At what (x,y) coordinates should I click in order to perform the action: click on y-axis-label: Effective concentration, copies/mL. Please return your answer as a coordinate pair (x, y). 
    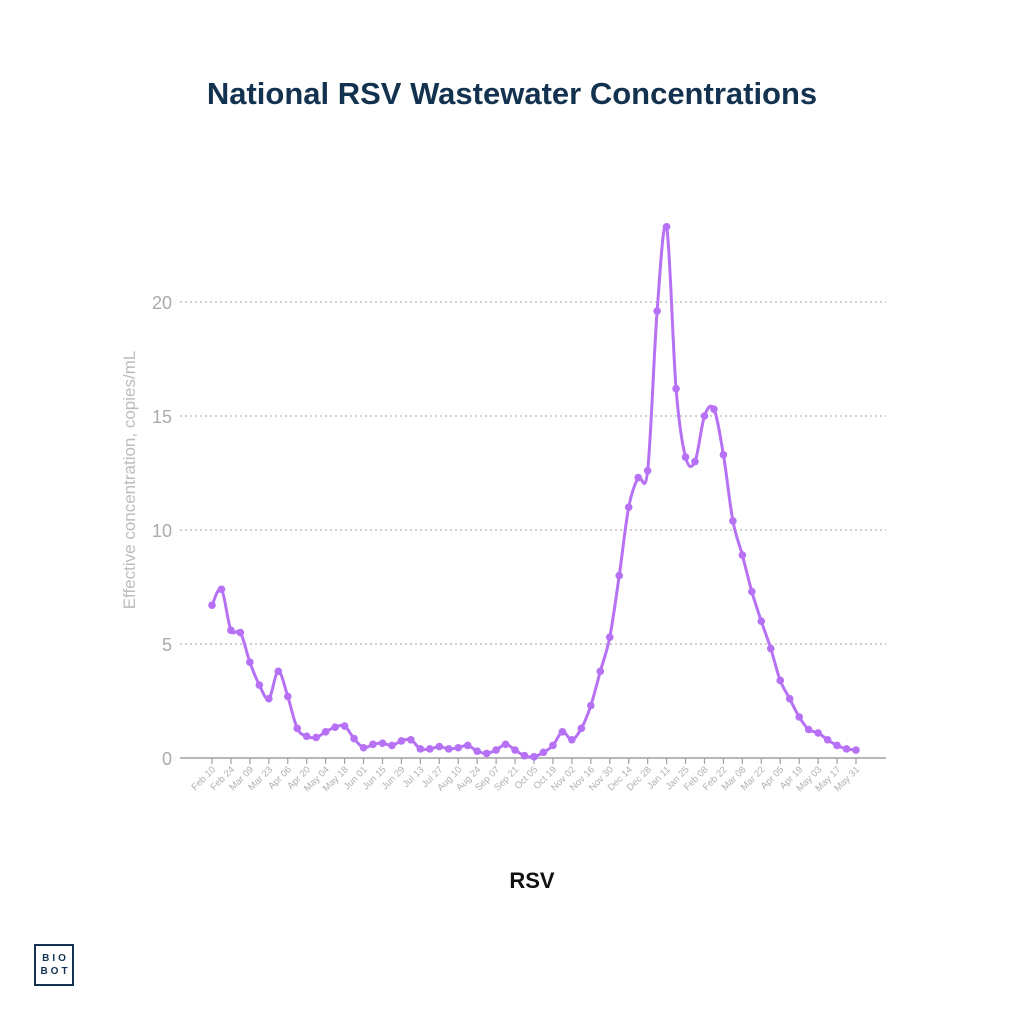
    Looking at the image, I should click on (129, 480).